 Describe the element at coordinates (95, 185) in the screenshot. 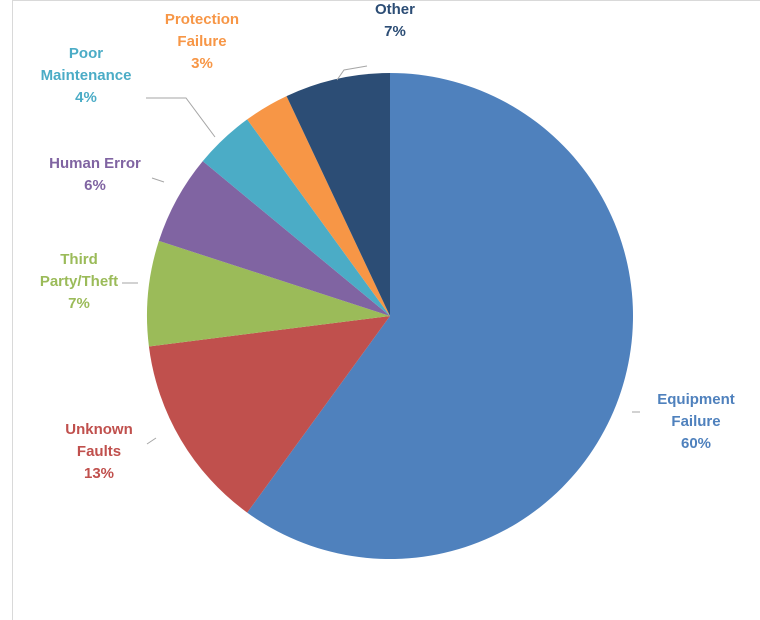

I see `data-label-value: 6%` at that location.